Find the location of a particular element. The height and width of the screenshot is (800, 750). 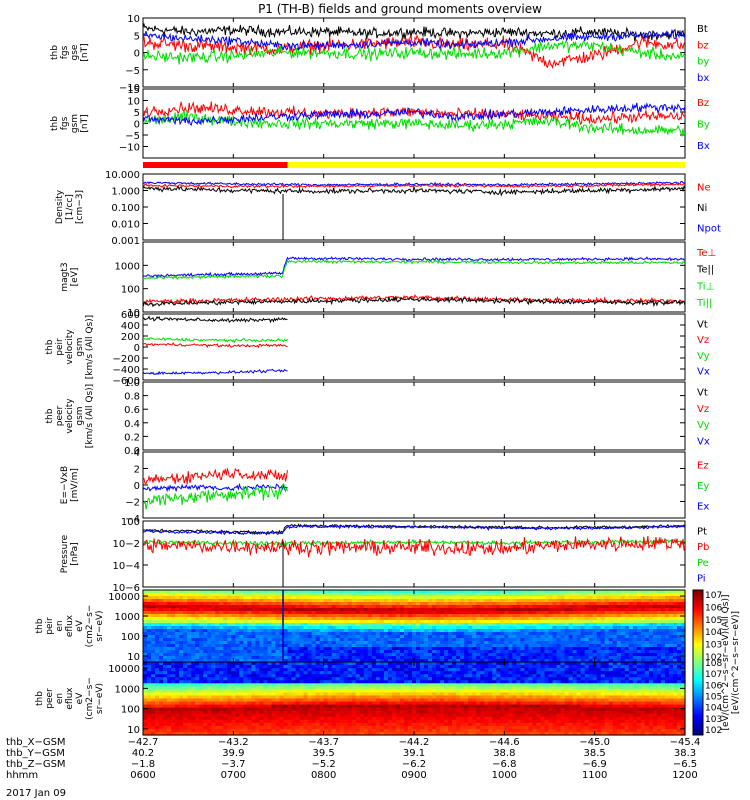

y-tick-label: 10−2 is located at coordinates (126, 544).